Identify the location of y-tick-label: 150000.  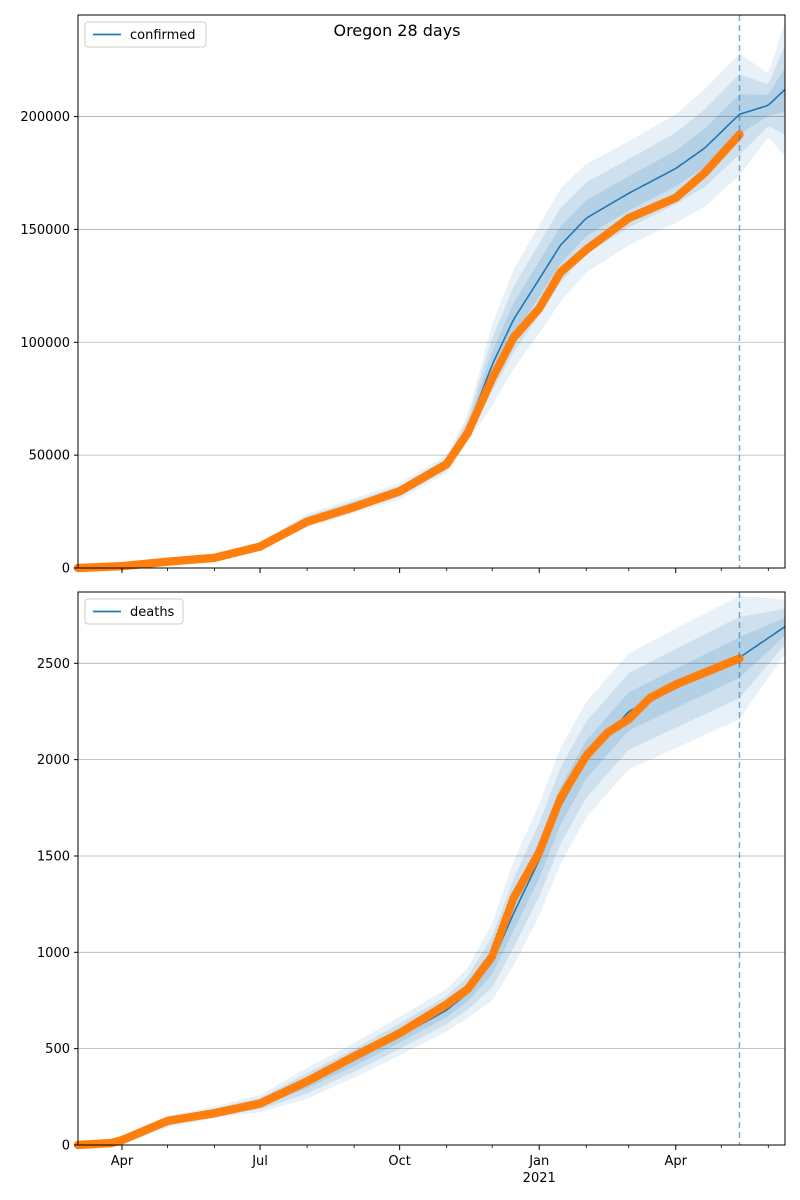
(45, 230).